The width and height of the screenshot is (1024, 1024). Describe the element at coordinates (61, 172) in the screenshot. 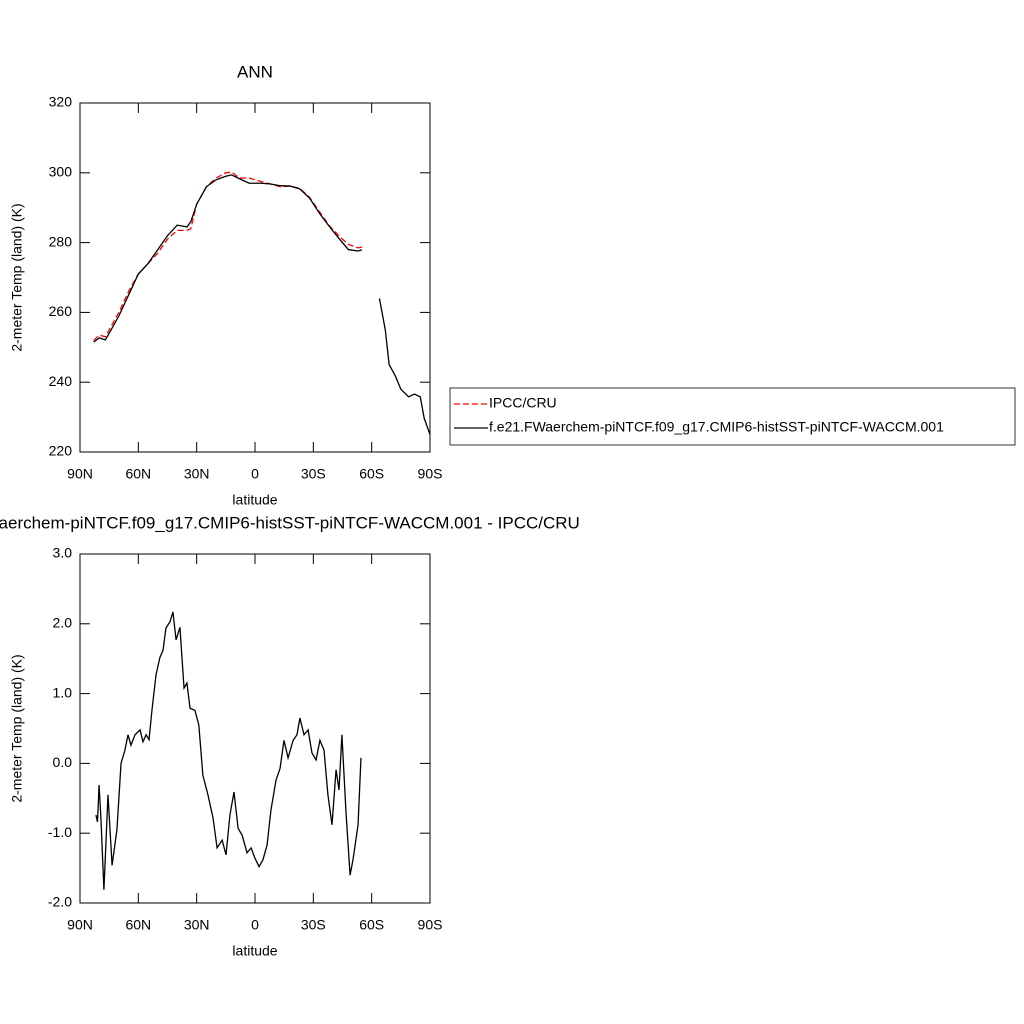

I see `y-tick-label: 300` at that location.